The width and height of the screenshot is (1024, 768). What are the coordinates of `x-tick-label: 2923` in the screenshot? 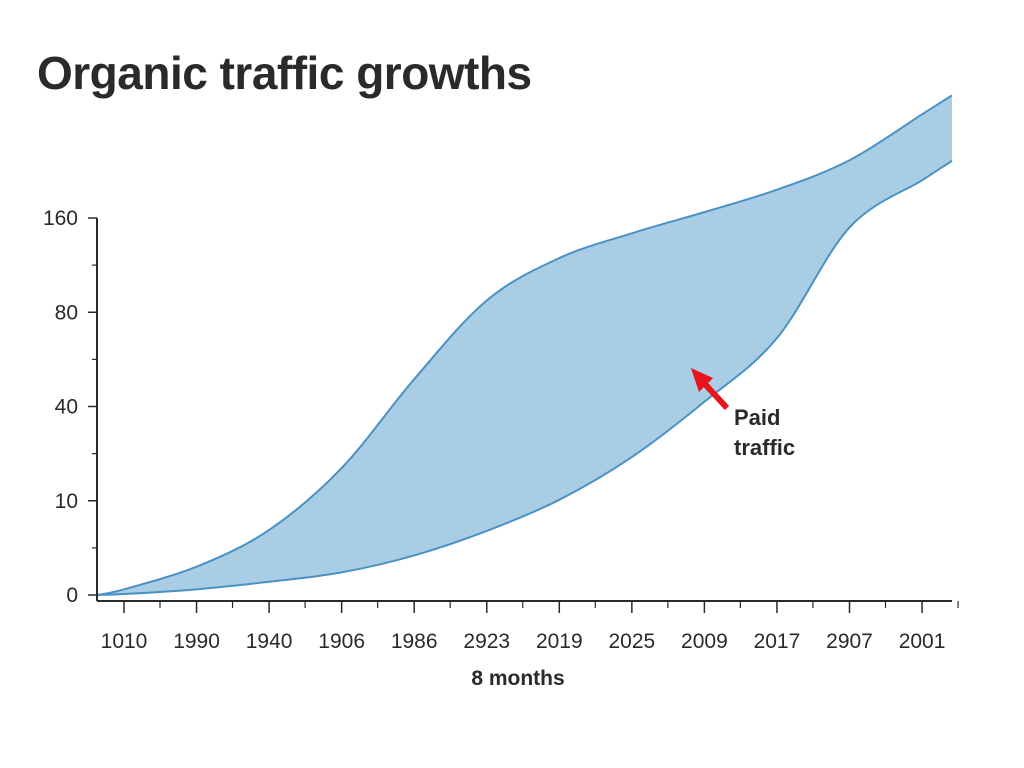 It's located at (486, 641).